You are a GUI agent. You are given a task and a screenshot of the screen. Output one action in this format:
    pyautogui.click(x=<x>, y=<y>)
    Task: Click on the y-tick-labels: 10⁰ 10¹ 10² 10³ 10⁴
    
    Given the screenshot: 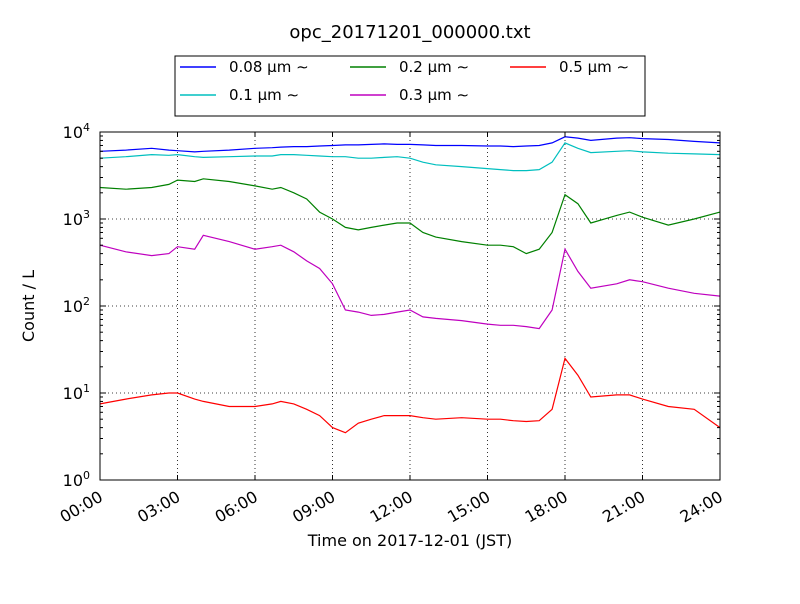 What is the action you would take?
    pyautogui.click(x=76, y=305)
    